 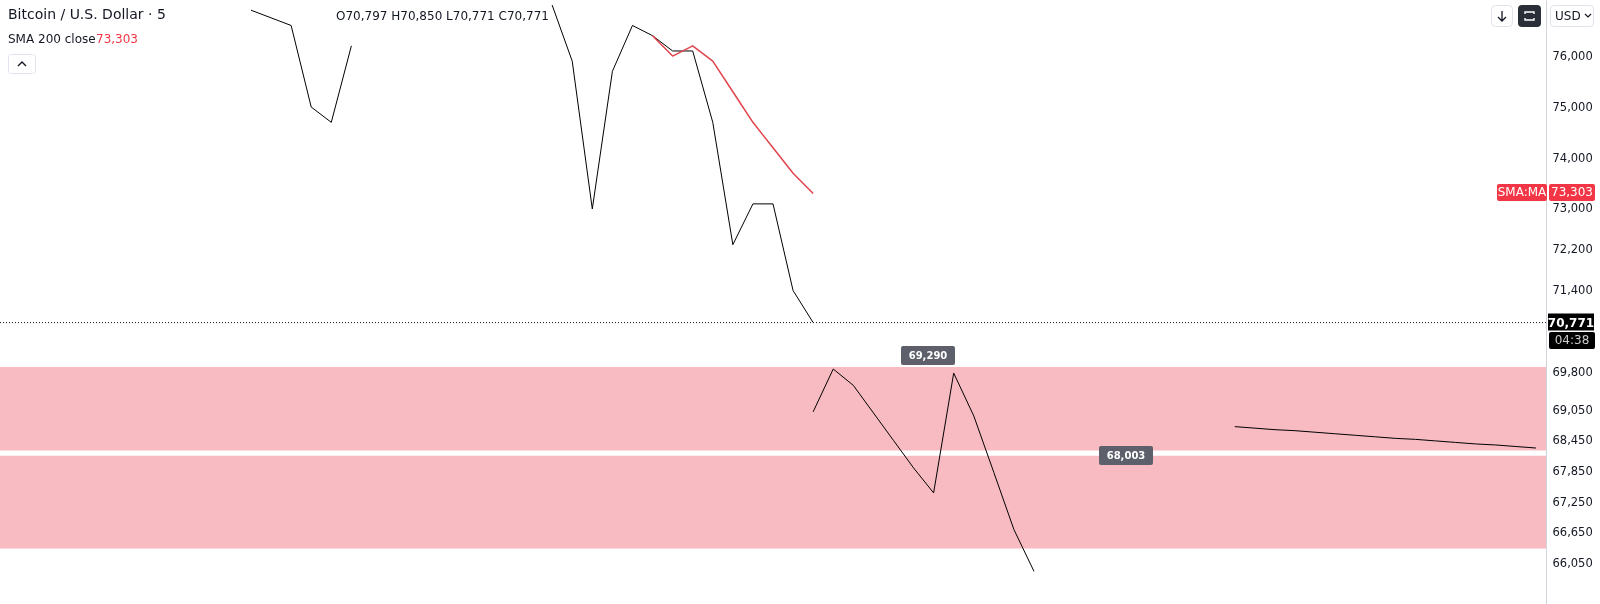 What do you see at coordinates (1572, 371) in the screenshot?
I see `y-tick-label: 69,800` at bounding box center [1572, 371].